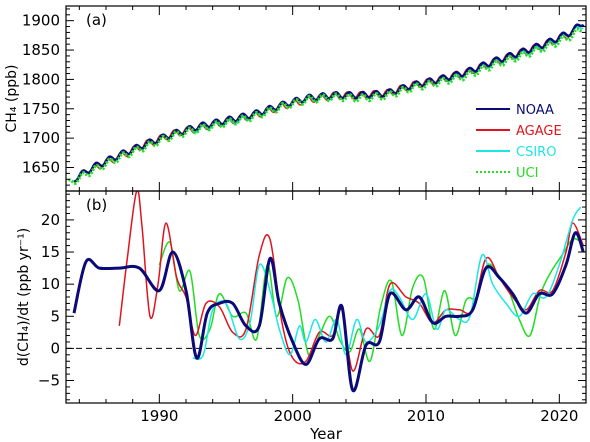 This screenshot has width=590, height=442. Describe the element at coordinates (96, 205) in the screenshot. I see `panel-b-label: (b)` at that location.